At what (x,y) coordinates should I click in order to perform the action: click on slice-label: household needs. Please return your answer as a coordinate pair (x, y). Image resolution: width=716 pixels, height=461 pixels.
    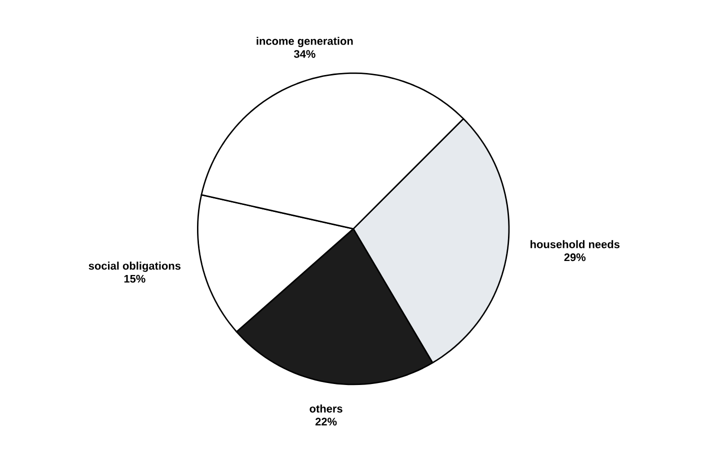
    Looking at the image, I should click on (575, 244).